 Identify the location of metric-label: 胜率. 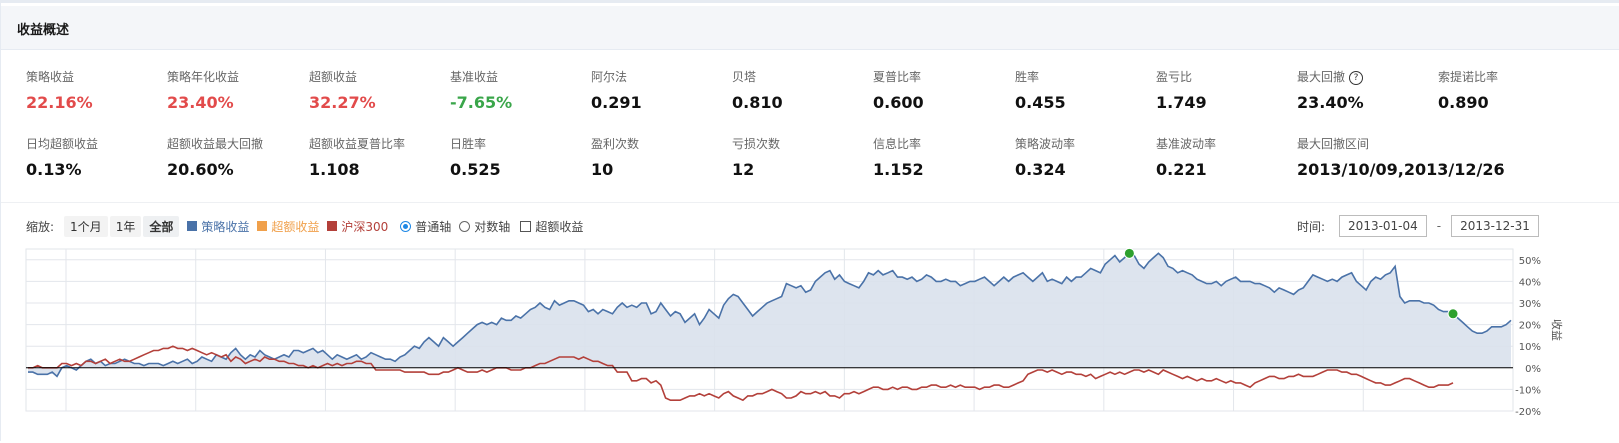
(1027, 77).